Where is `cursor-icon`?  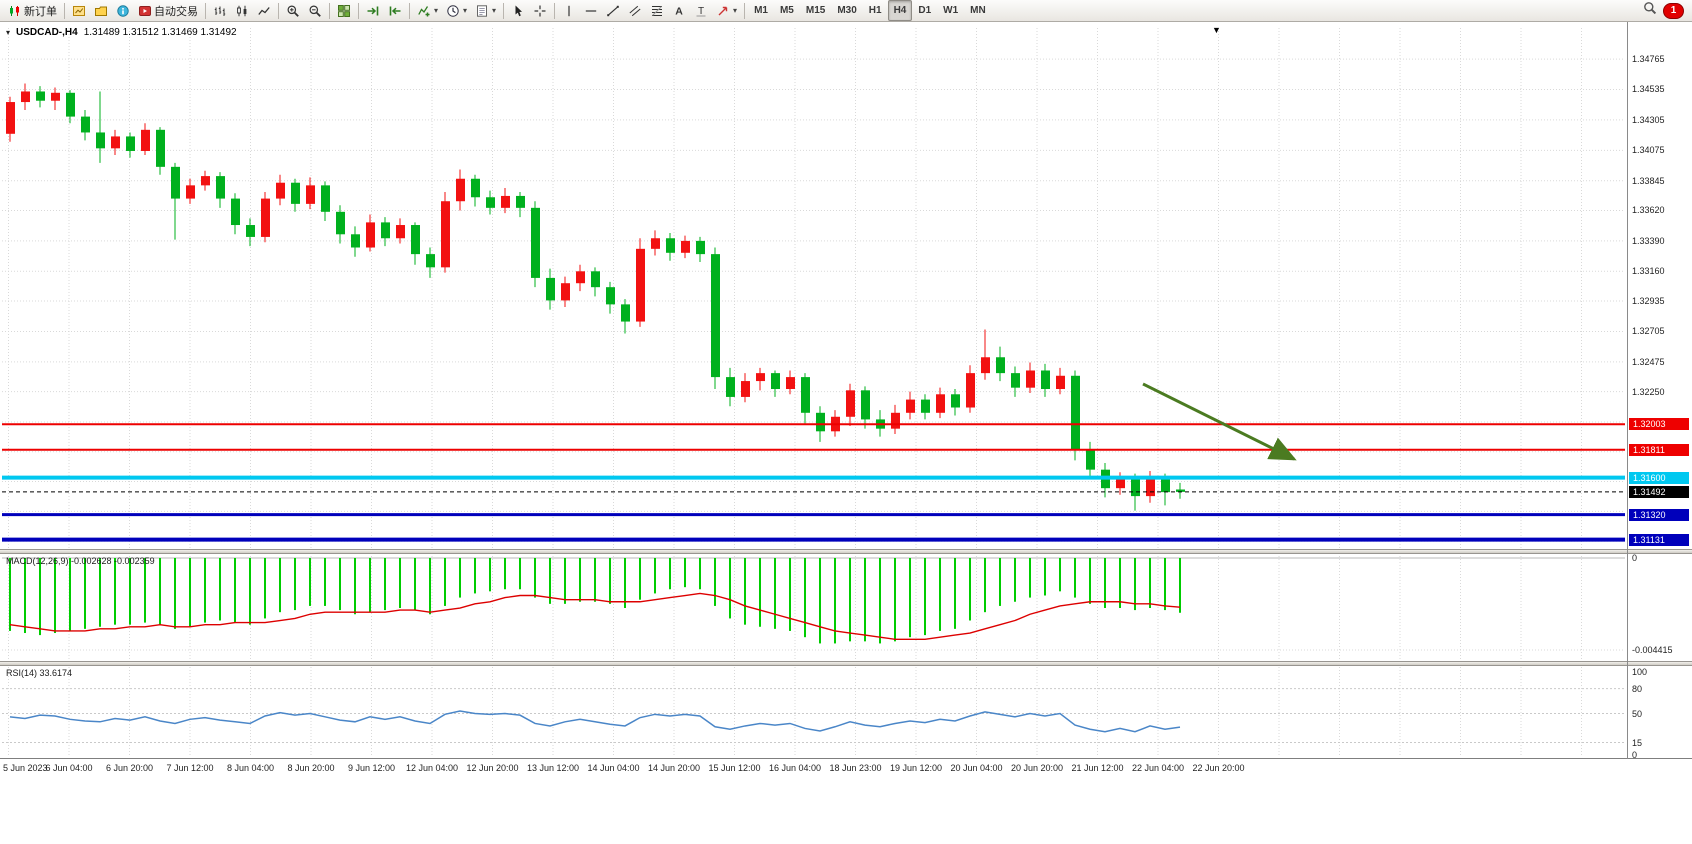 cursor-icon is located at coordinates (518, 11).